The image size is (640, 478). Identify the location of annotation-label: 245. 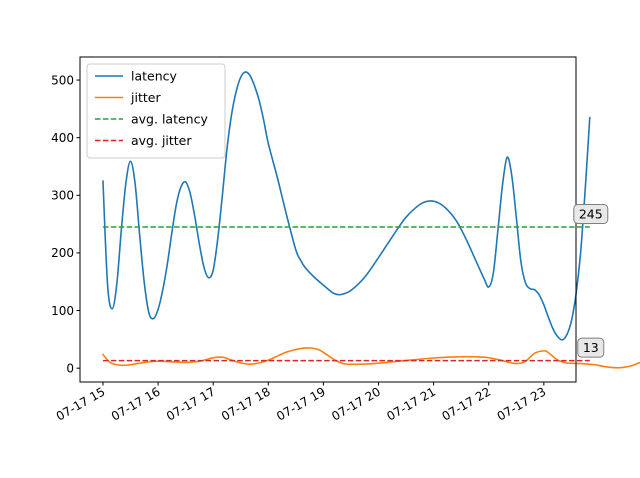
(591, 213).